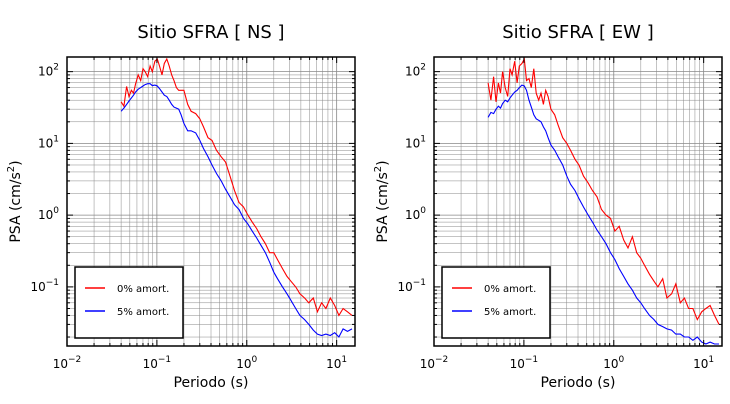 This screenshot has height=404, width=730. Describe the element at coordinates (577, 32) in the screenshot. I see `chart-title: Sitio SFRA [ EW ]` at that location.